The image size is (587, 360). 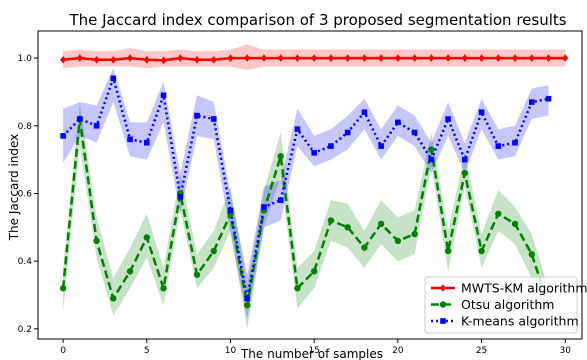 I want to click on x-tick-label: 20, so click(x=398, y=351).